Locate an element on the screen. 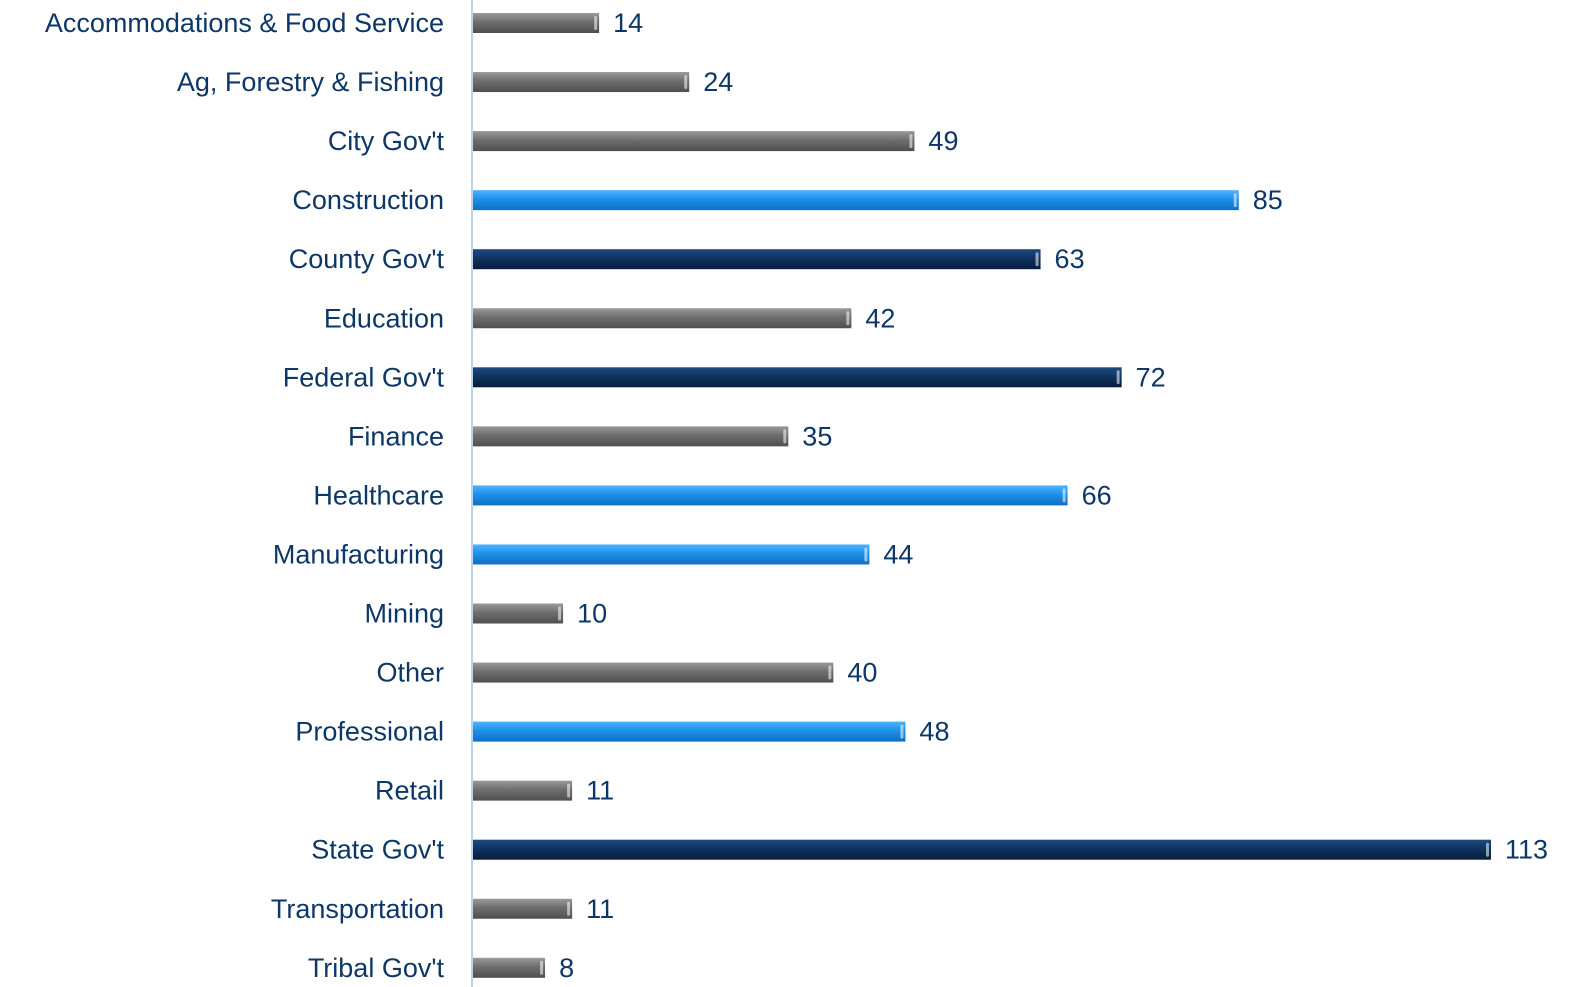 Image resolution: width=1569 pixels, height=987 pixels. bar-county-gov-t is located at coordinates (757, 259).